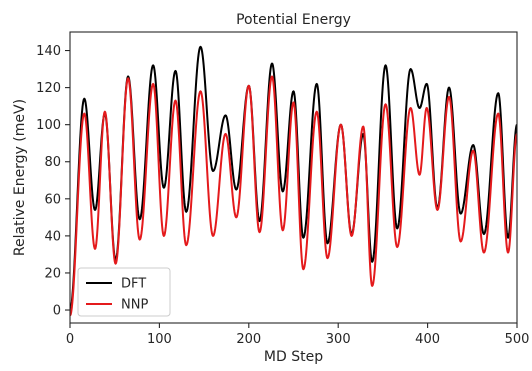  What do you see at coordinates (20, 177) in the screenshot?
I see `y-axis-label: Relative Energy (meV)` at bounding box center [20, 177].